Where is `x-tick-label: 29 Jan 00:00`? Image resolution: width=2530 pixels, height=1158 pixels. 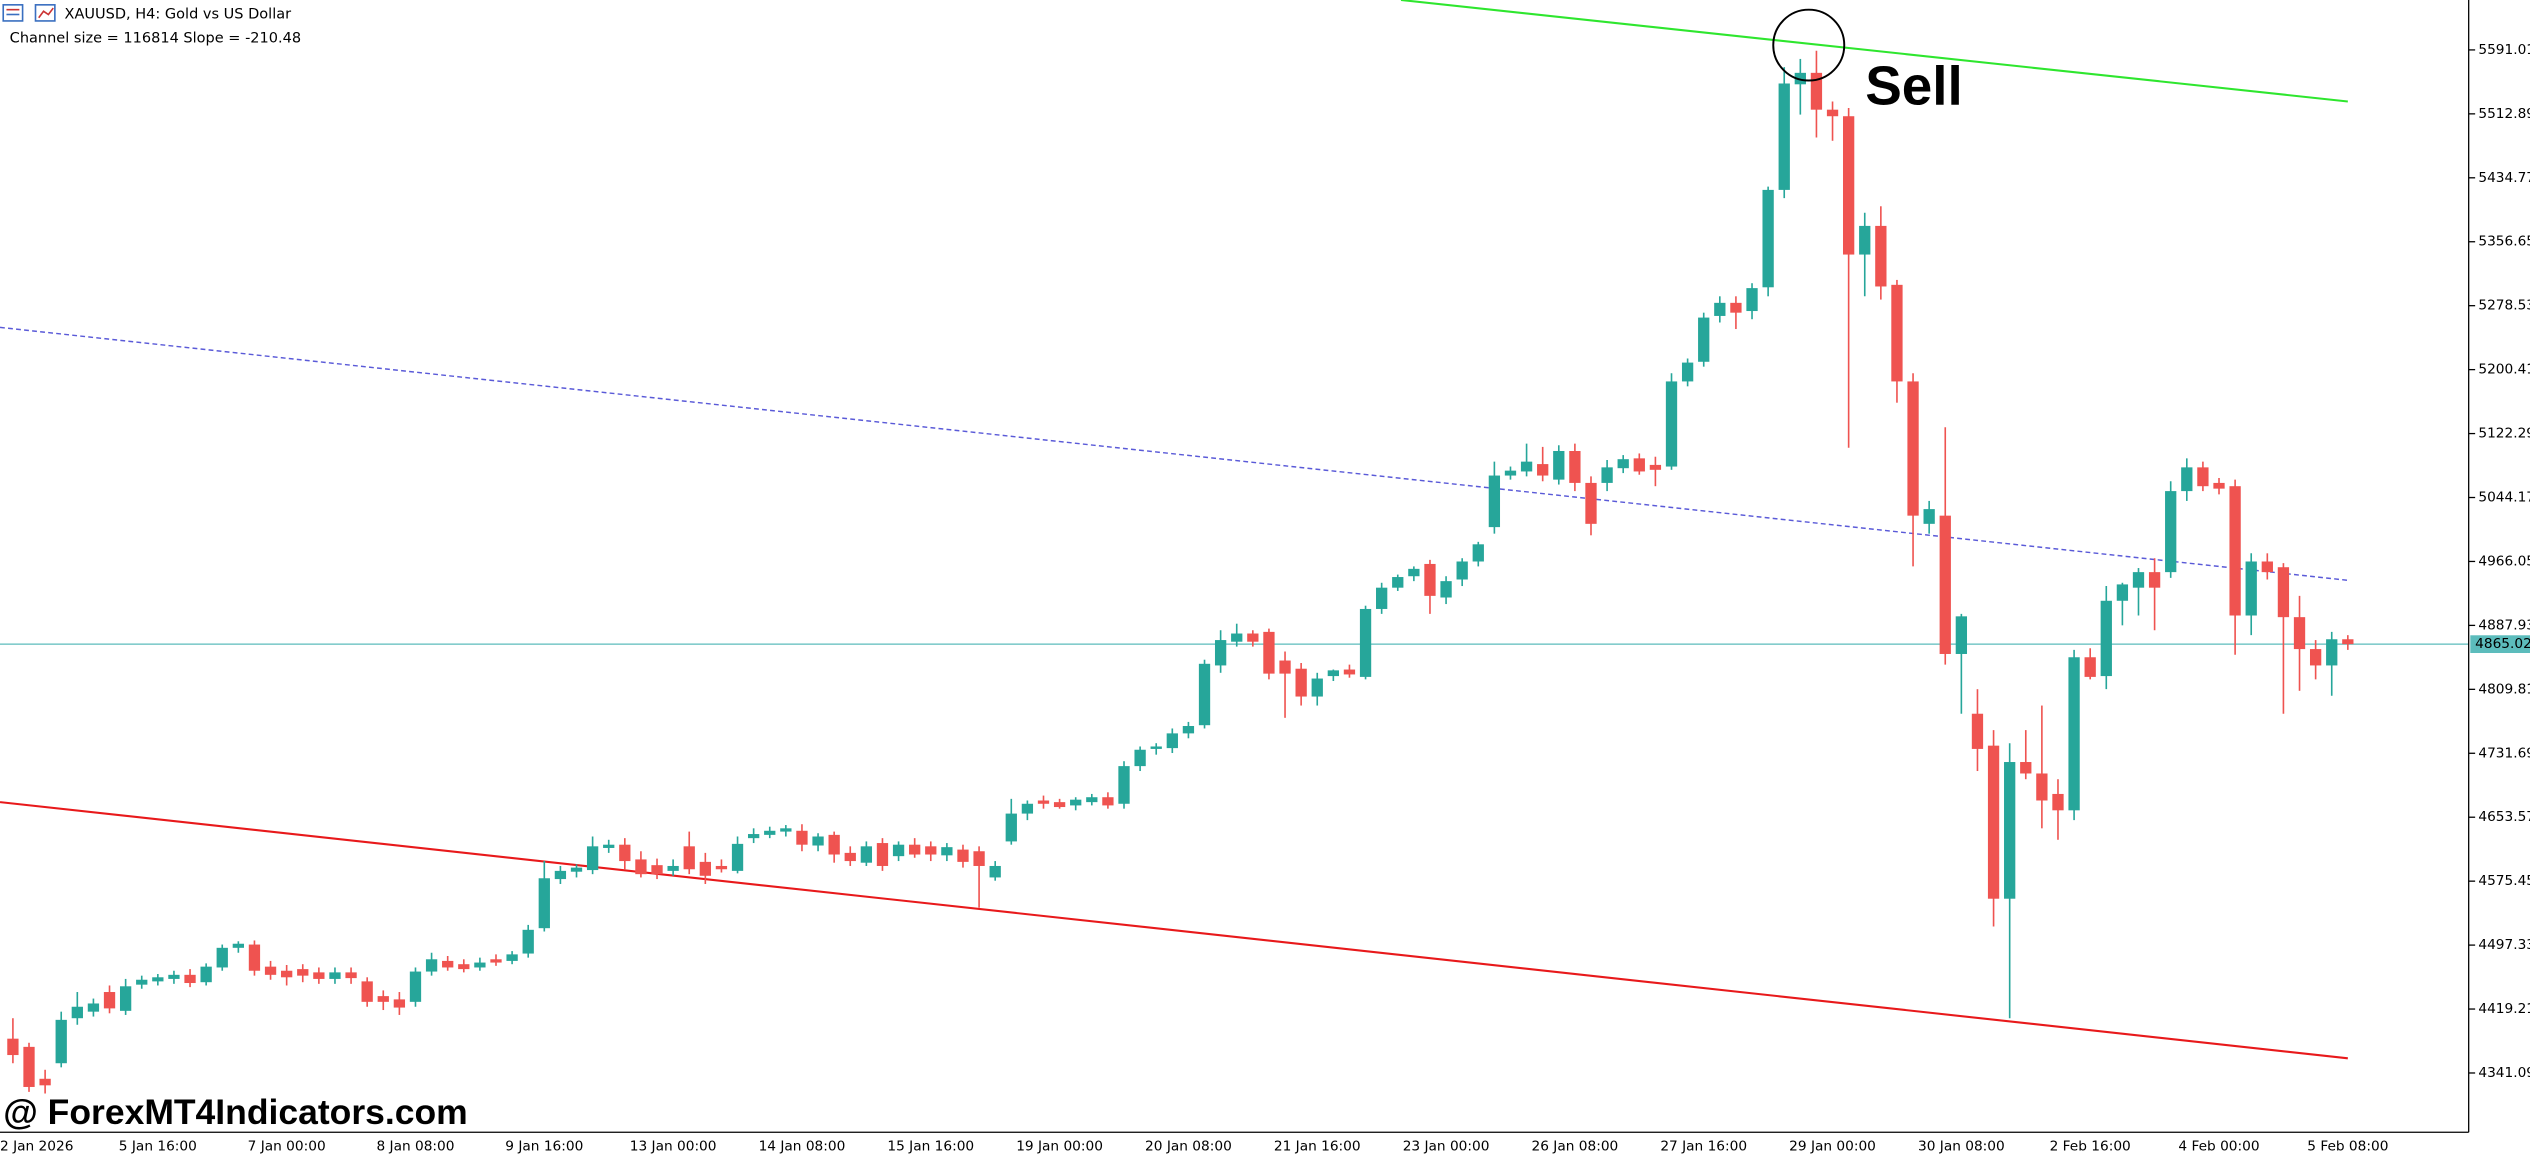 x-tick-label: 29 Jan 00:00 is located at coordinates (1832, 1147).